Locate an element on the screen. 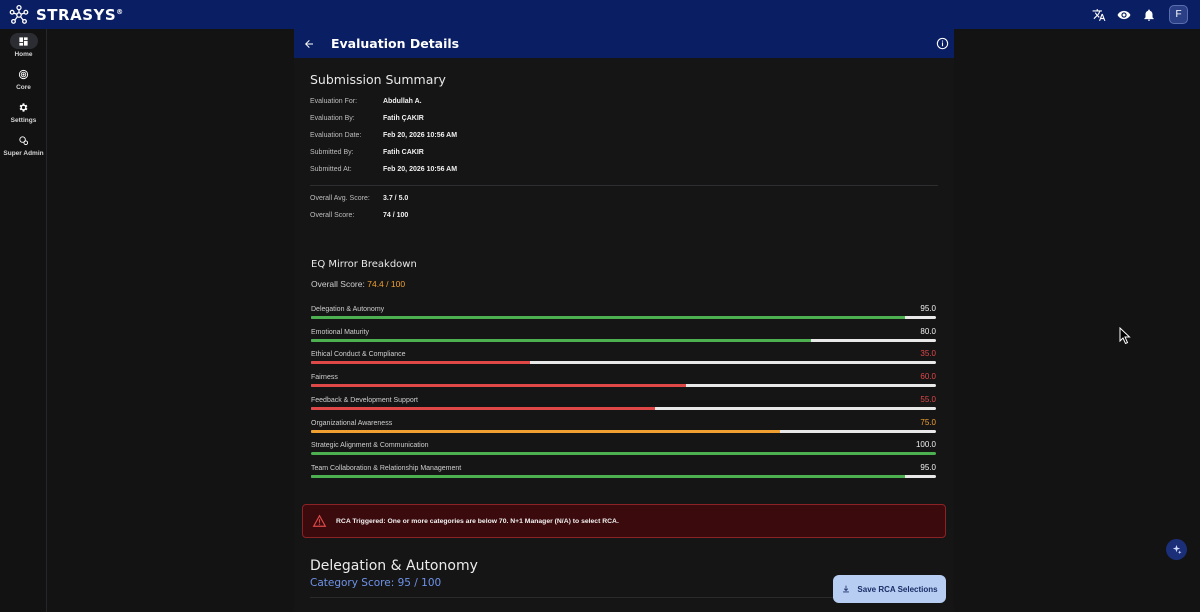  warning-icon is located at coordinates (319, 520).